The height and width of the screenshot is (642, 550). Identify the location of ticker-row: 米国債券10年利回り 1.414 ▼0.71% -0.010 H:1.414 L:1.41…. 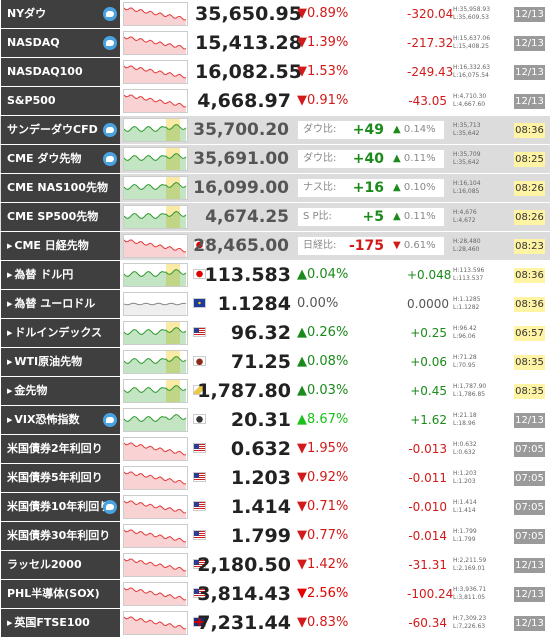
(275, 507).